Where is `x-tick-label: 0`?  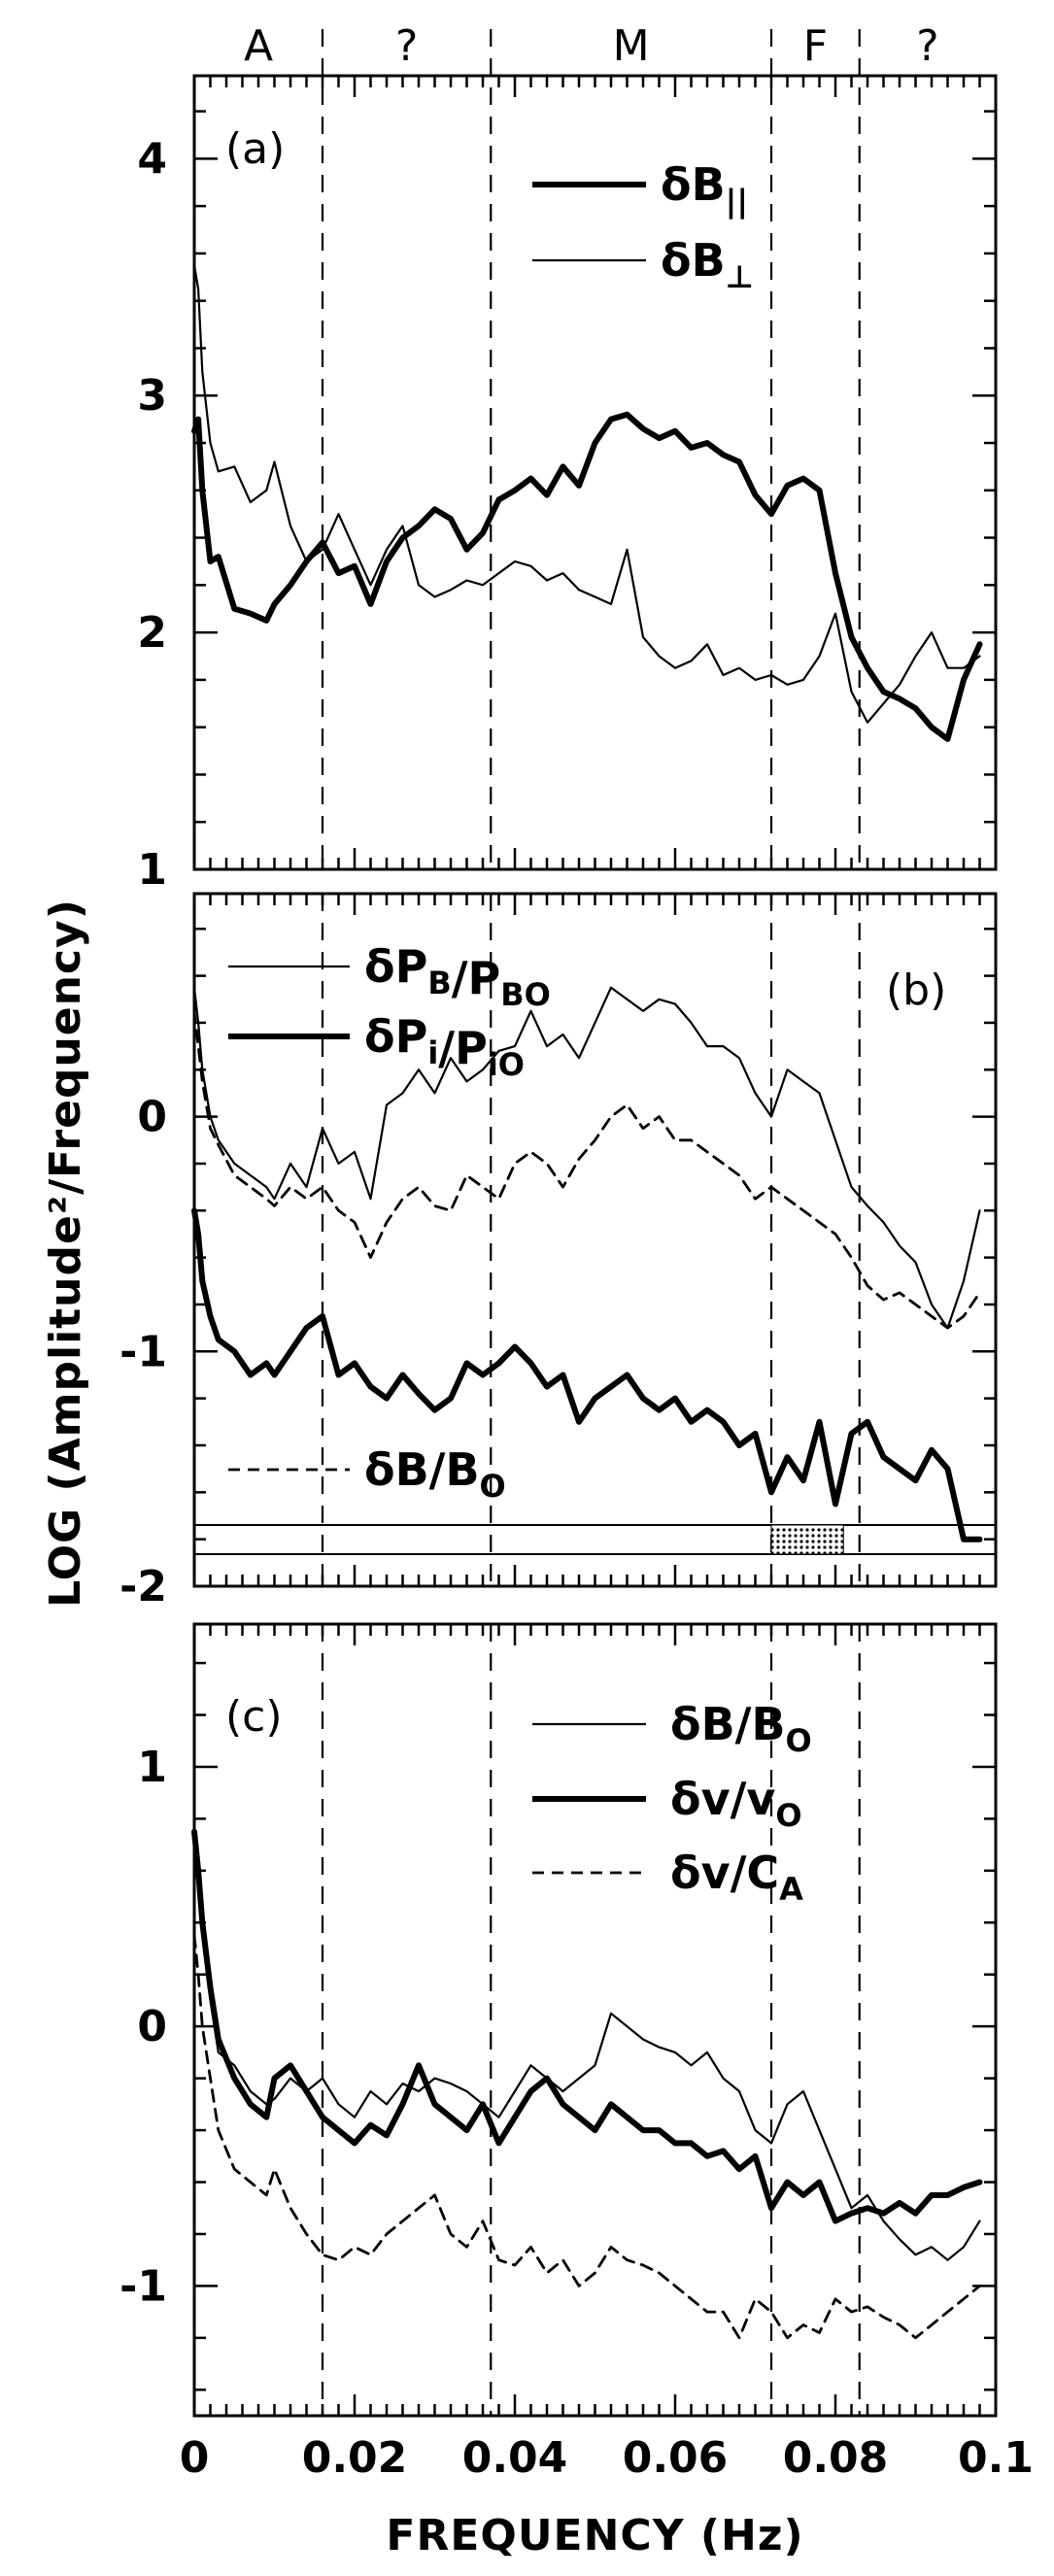 x-tick-label: 0 is located at coordinates (195, 2458).